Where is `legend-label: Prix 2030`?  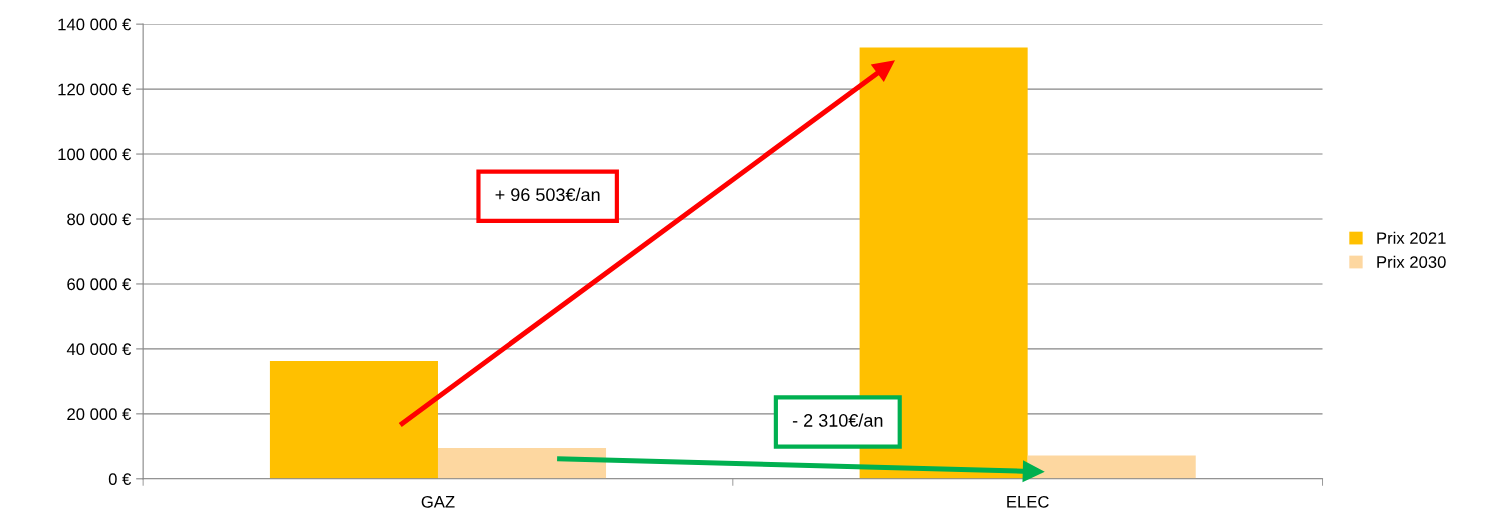
legend-label: Prix 2030 is located at coordinates (1411, 261).